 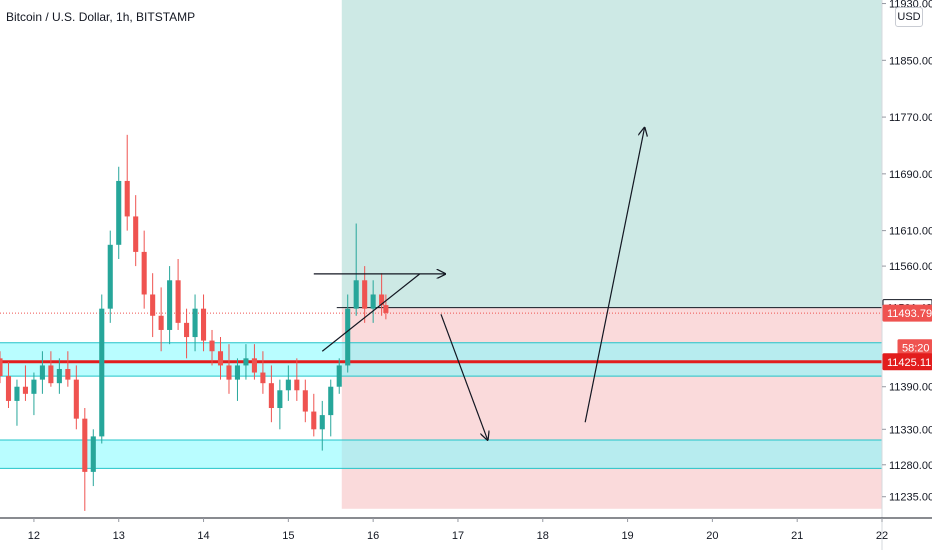 I want to click on y-tick-label: 11690.00, so click(x=910, y=175).